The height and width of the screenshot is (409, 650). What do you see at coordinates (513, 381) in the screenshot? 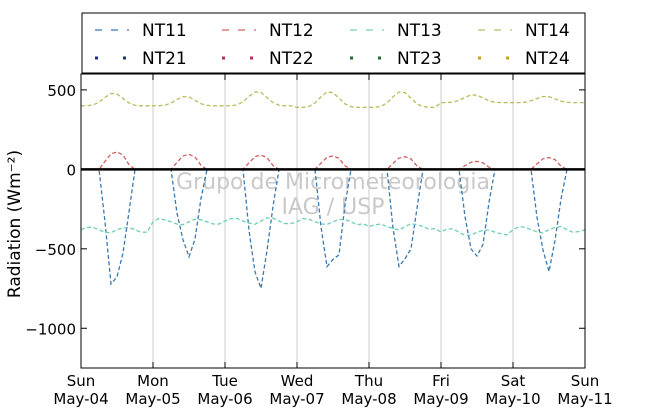
I see `x-tick-day: Sat` at bounding box center [513, 381].